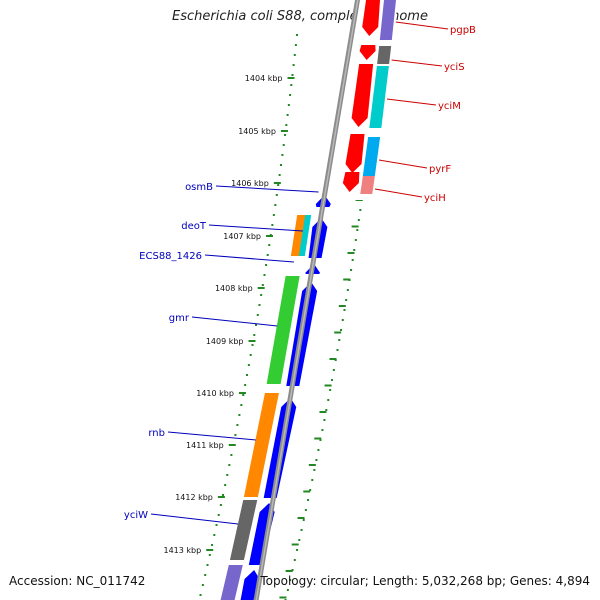 The image size is (600, 600). I want to click on gene-label-rnb: rnb, so click(156, 433).